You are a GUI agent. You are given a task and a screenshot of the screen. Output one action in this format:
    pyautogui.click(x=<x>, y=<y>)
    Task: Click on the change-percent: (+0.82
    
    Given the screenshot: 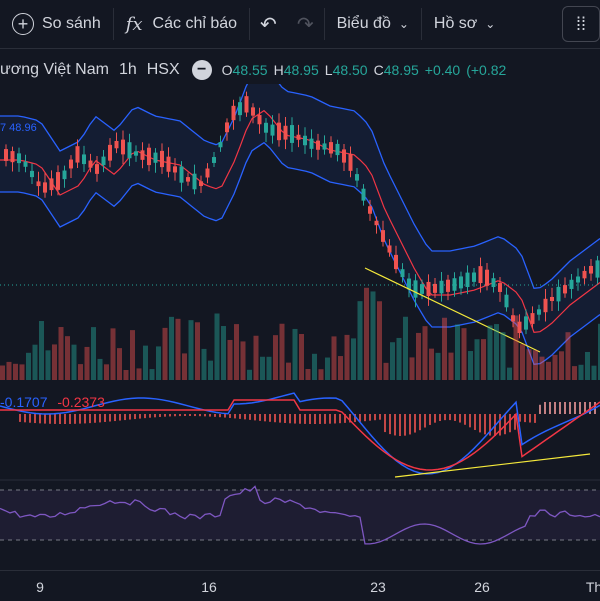 What is the action you would take?
    pyautogui.click(x=486, y=70)
    